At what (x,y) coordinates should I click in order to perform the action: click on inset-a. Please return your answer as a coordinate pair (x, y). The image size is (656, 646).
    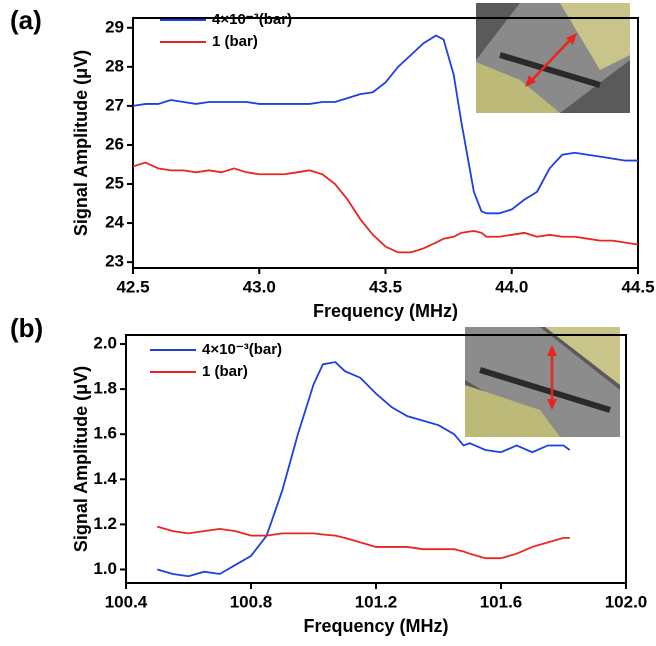
    Looking at the image, I should click on (553, 58).